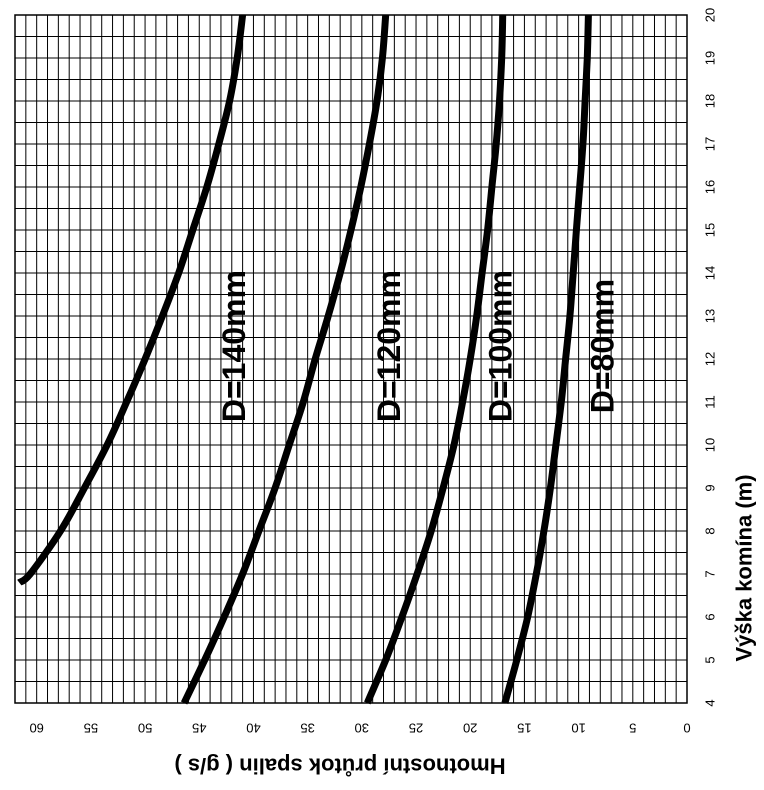 The height and width of the screenshot is (790, 764). What do you see at coordinates (710, 487) in the screenshot?
I see `x-tick-label: 9` at bounding box center [710, 487].